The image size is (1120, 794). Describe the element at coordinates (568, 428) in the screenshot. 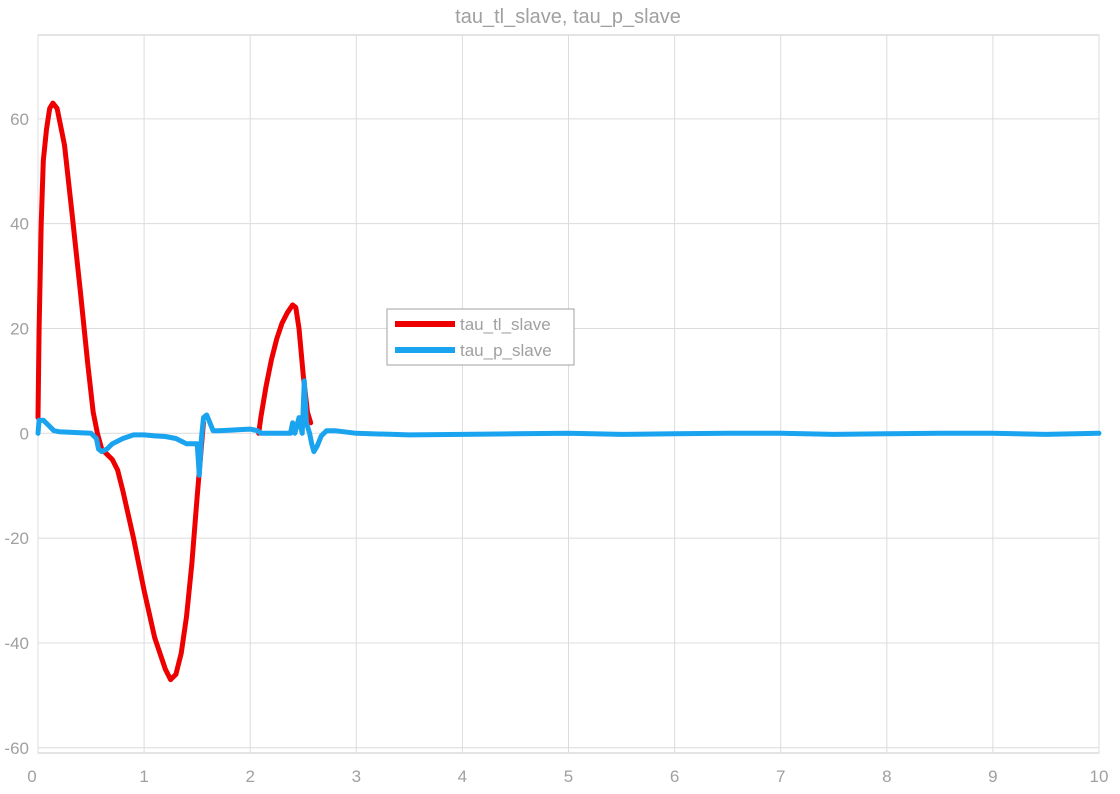

I see `series-line-tau-p-slave` at that location.